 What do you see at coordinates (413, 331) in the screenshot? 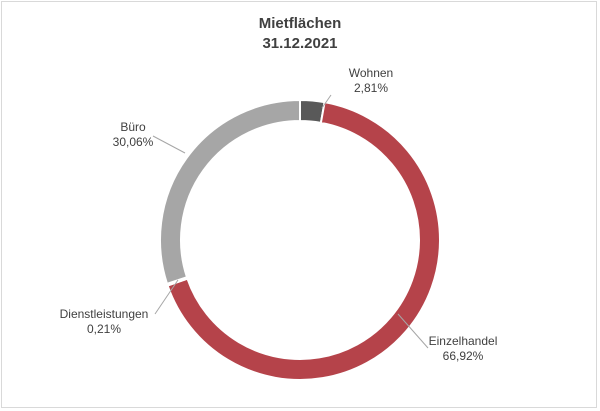
I see `leader-line-einzelhandel` at bounding box center [413, 331].